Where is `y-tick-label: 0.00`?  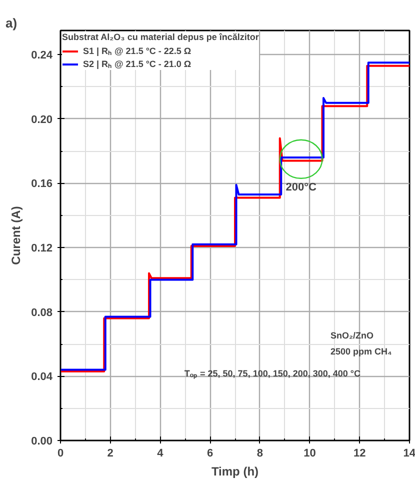 y-tick-label: 0.00 is located at coordinates (42, 442).